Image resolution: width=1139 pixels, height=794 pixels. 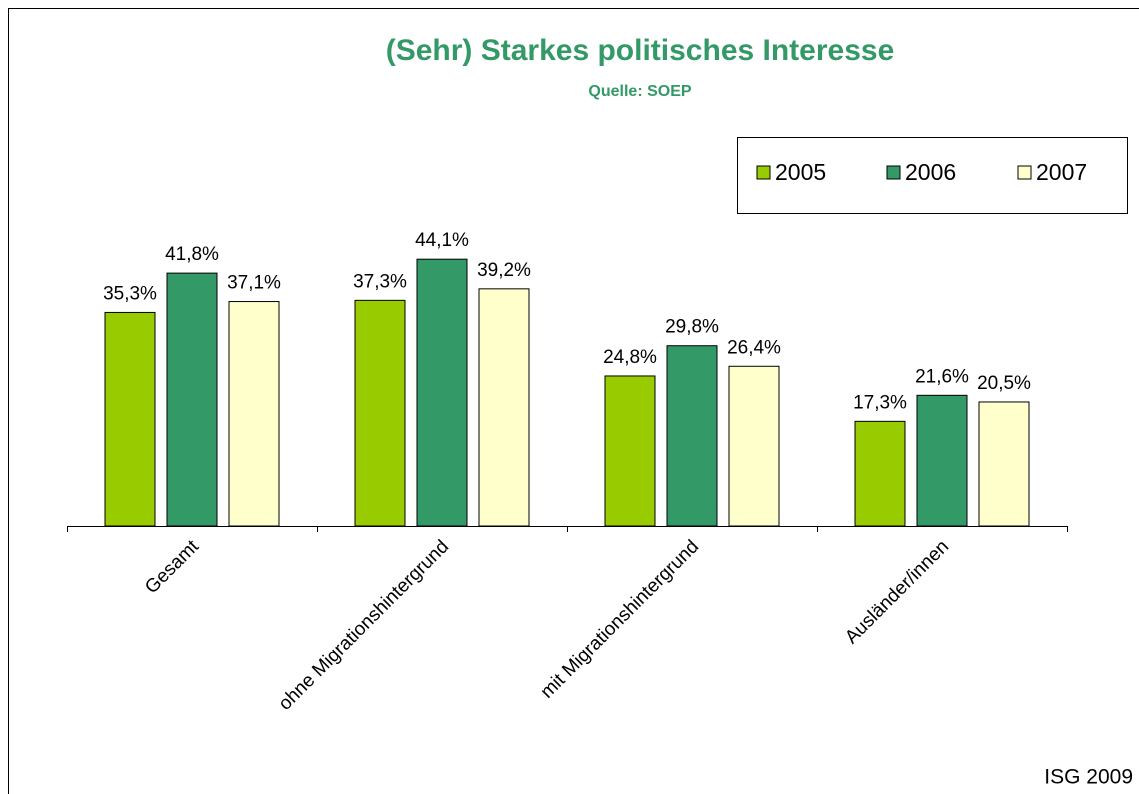 I want to click on source-note: ISG 2009, so click(x=1088, y=777).